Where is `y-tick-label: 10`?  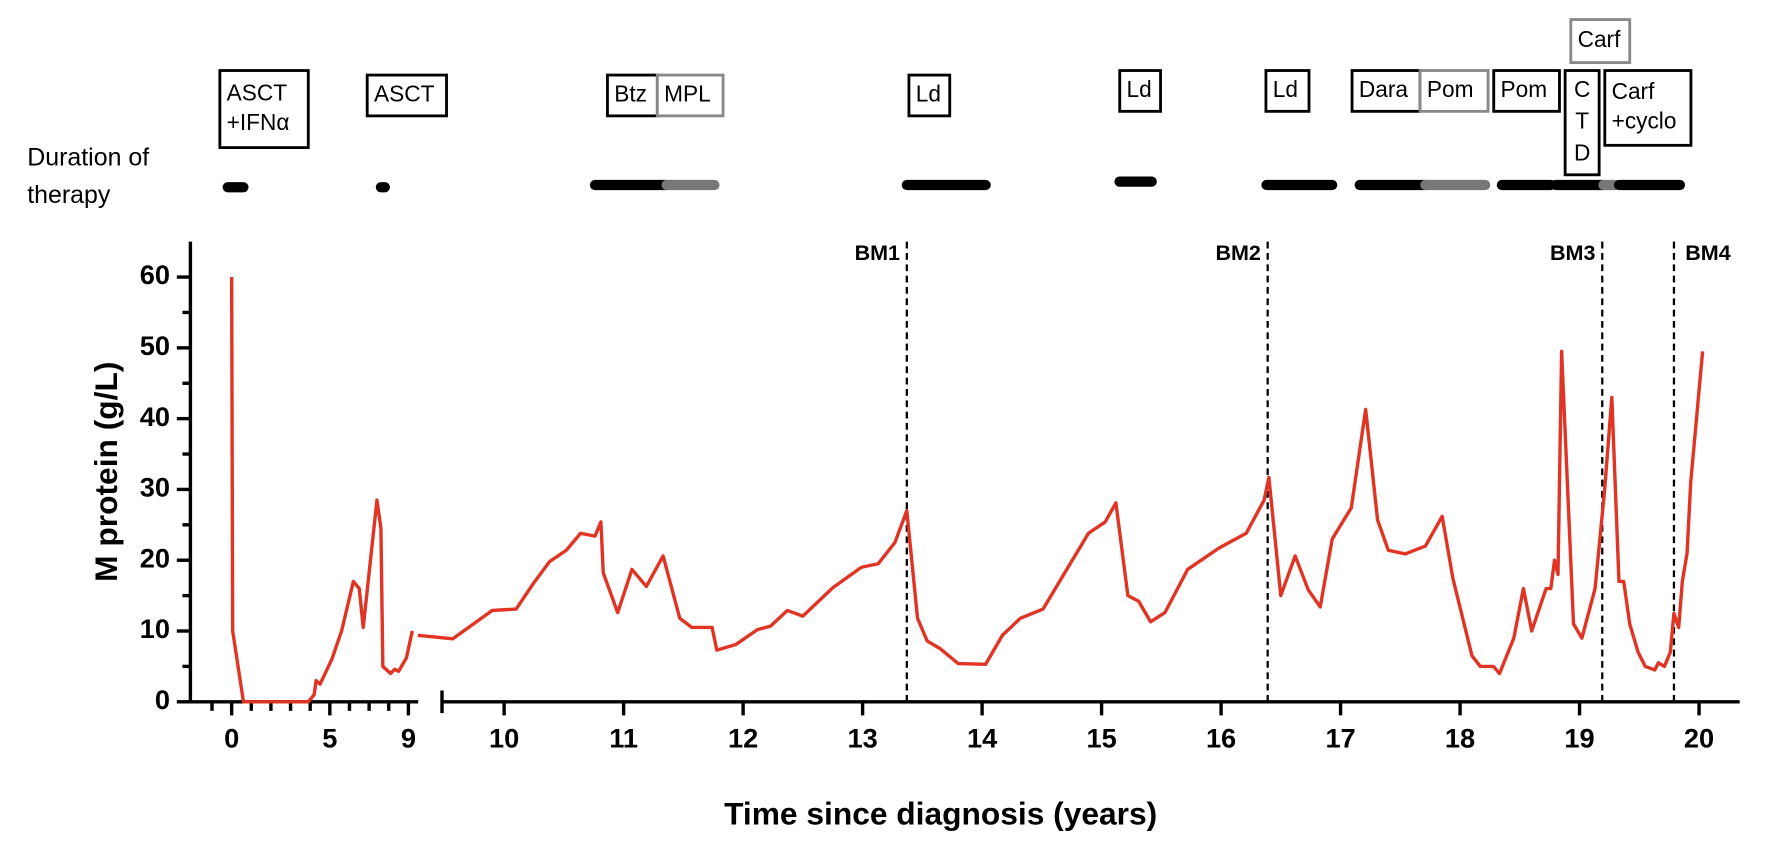
y-tick-label: 10 is located at coordinates (155, 628).